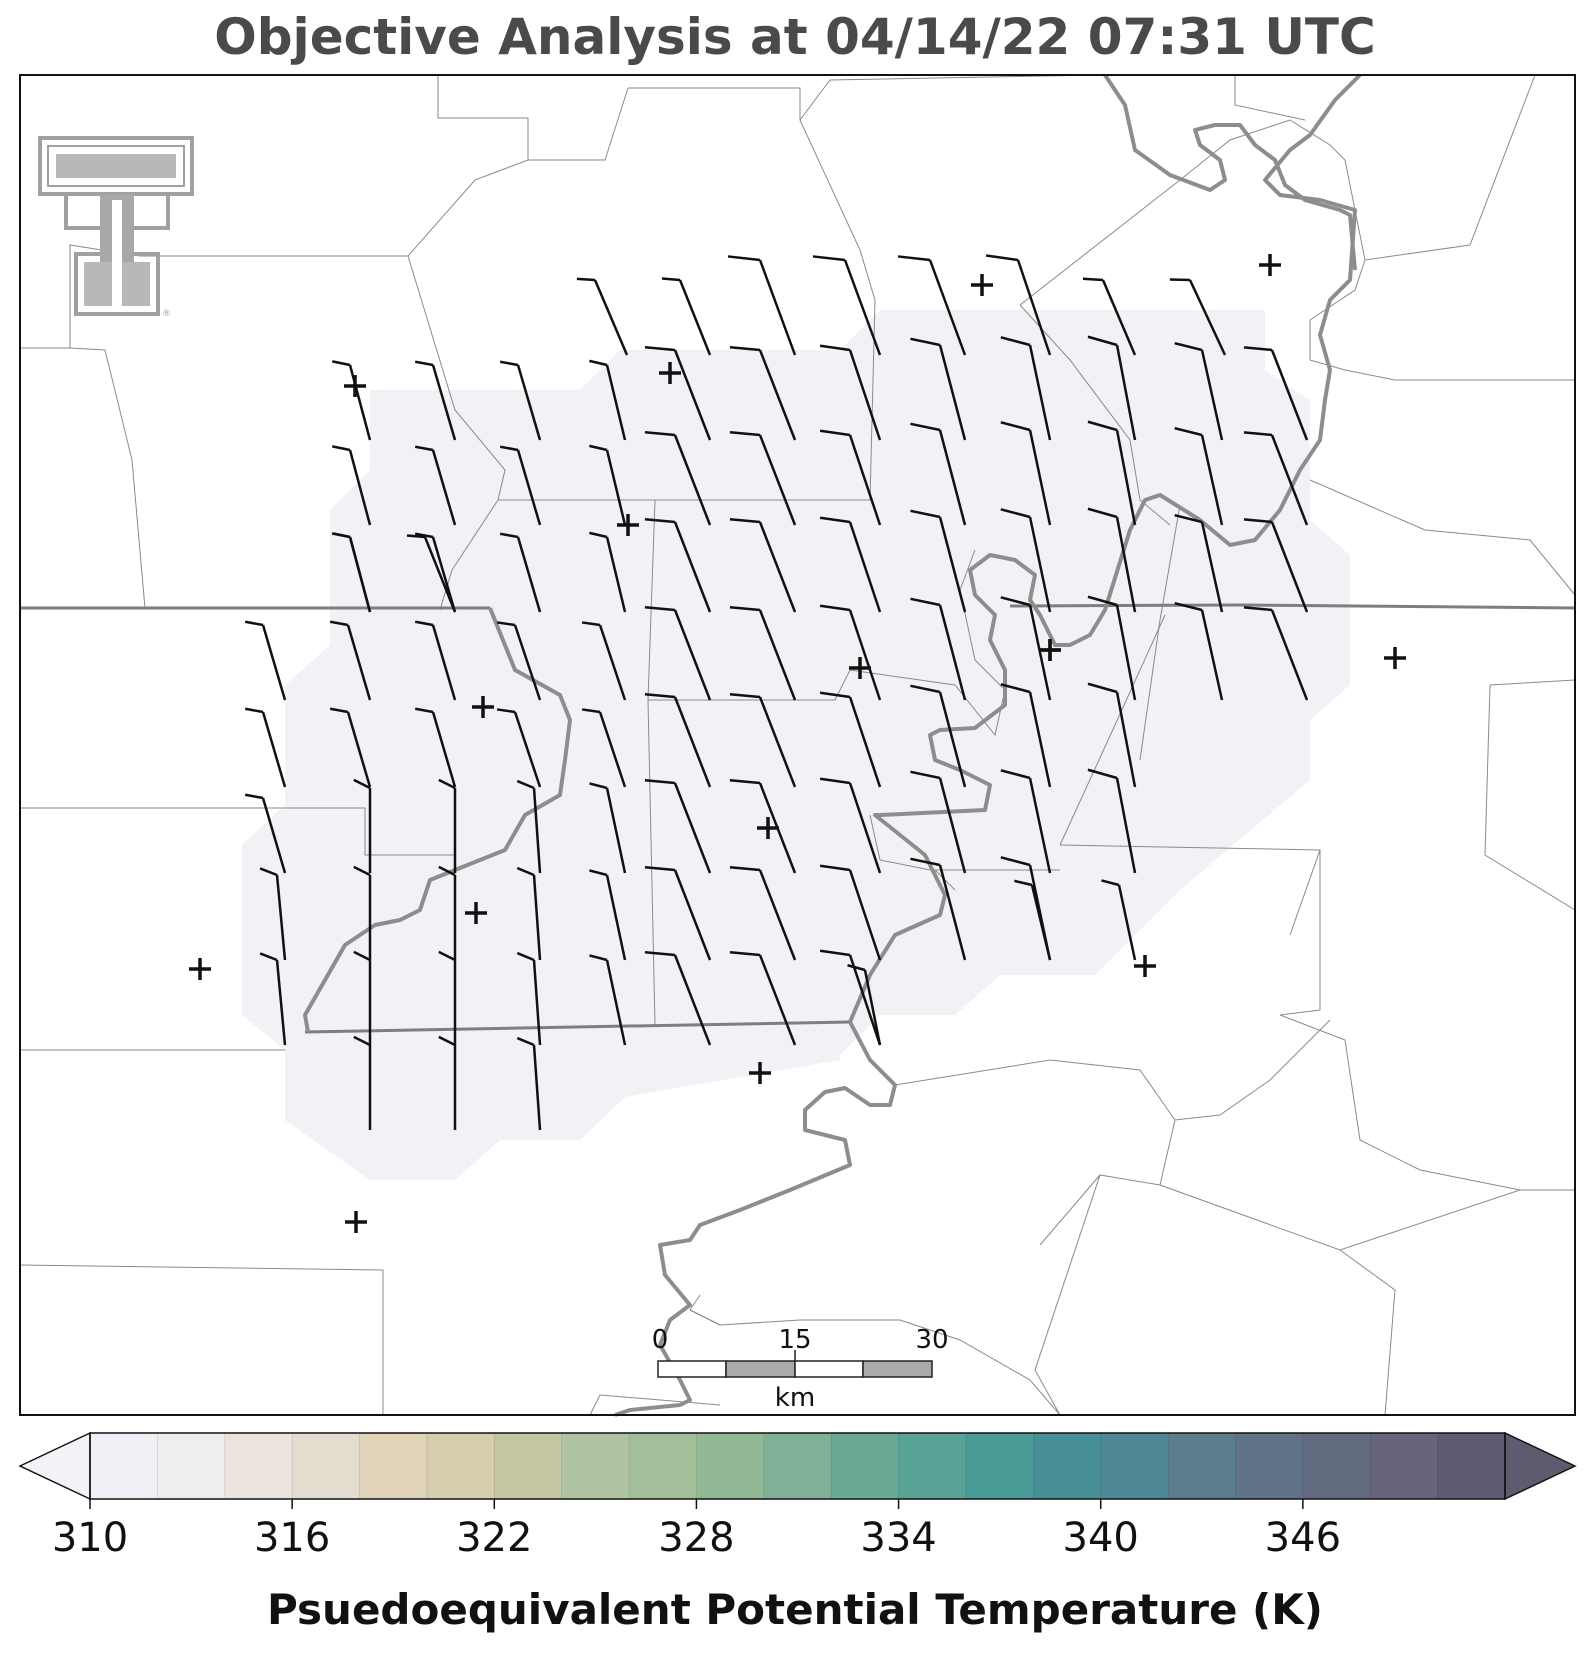 The image size is (1590, 1654). I want to click on colorbar-tick-label: 310, so click(90, 1538).